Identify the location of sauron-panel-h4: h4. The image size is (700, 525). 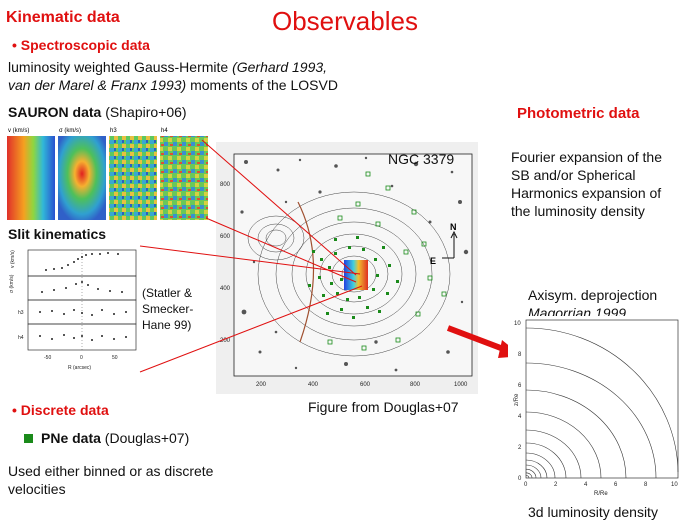
(184, 174).